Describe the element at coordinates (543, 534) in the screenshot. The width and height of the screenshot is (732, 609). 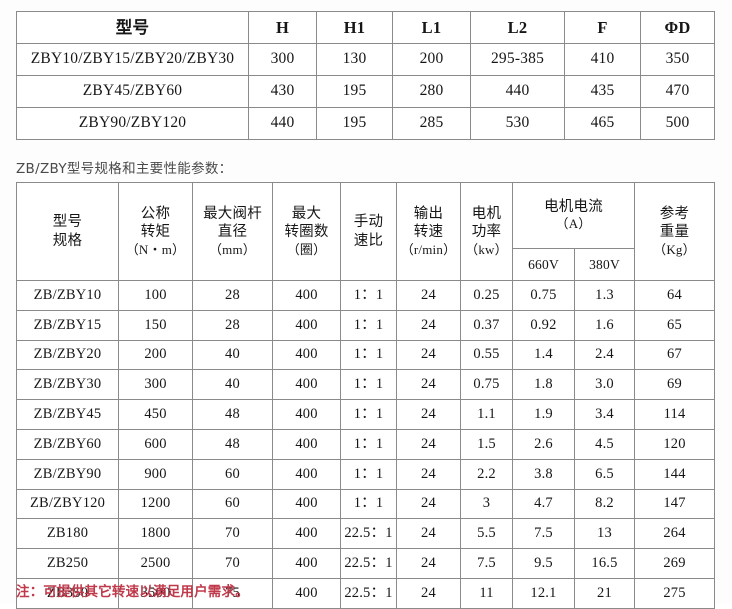
I see `spec-cell-660v: 7.5` at that location.